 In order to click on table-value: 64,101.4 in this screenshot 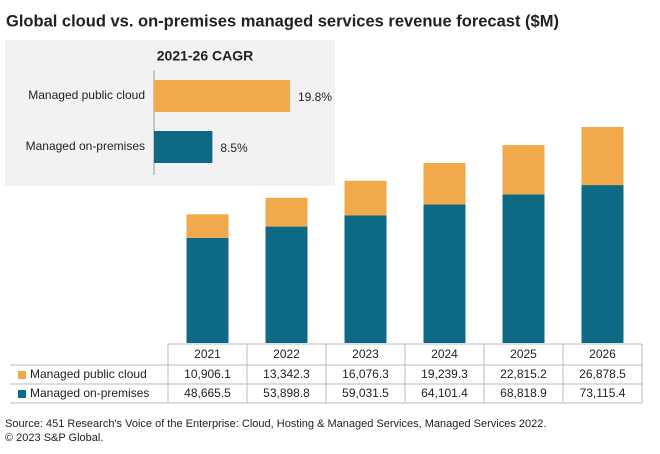, I will do `click(444, 393)`.